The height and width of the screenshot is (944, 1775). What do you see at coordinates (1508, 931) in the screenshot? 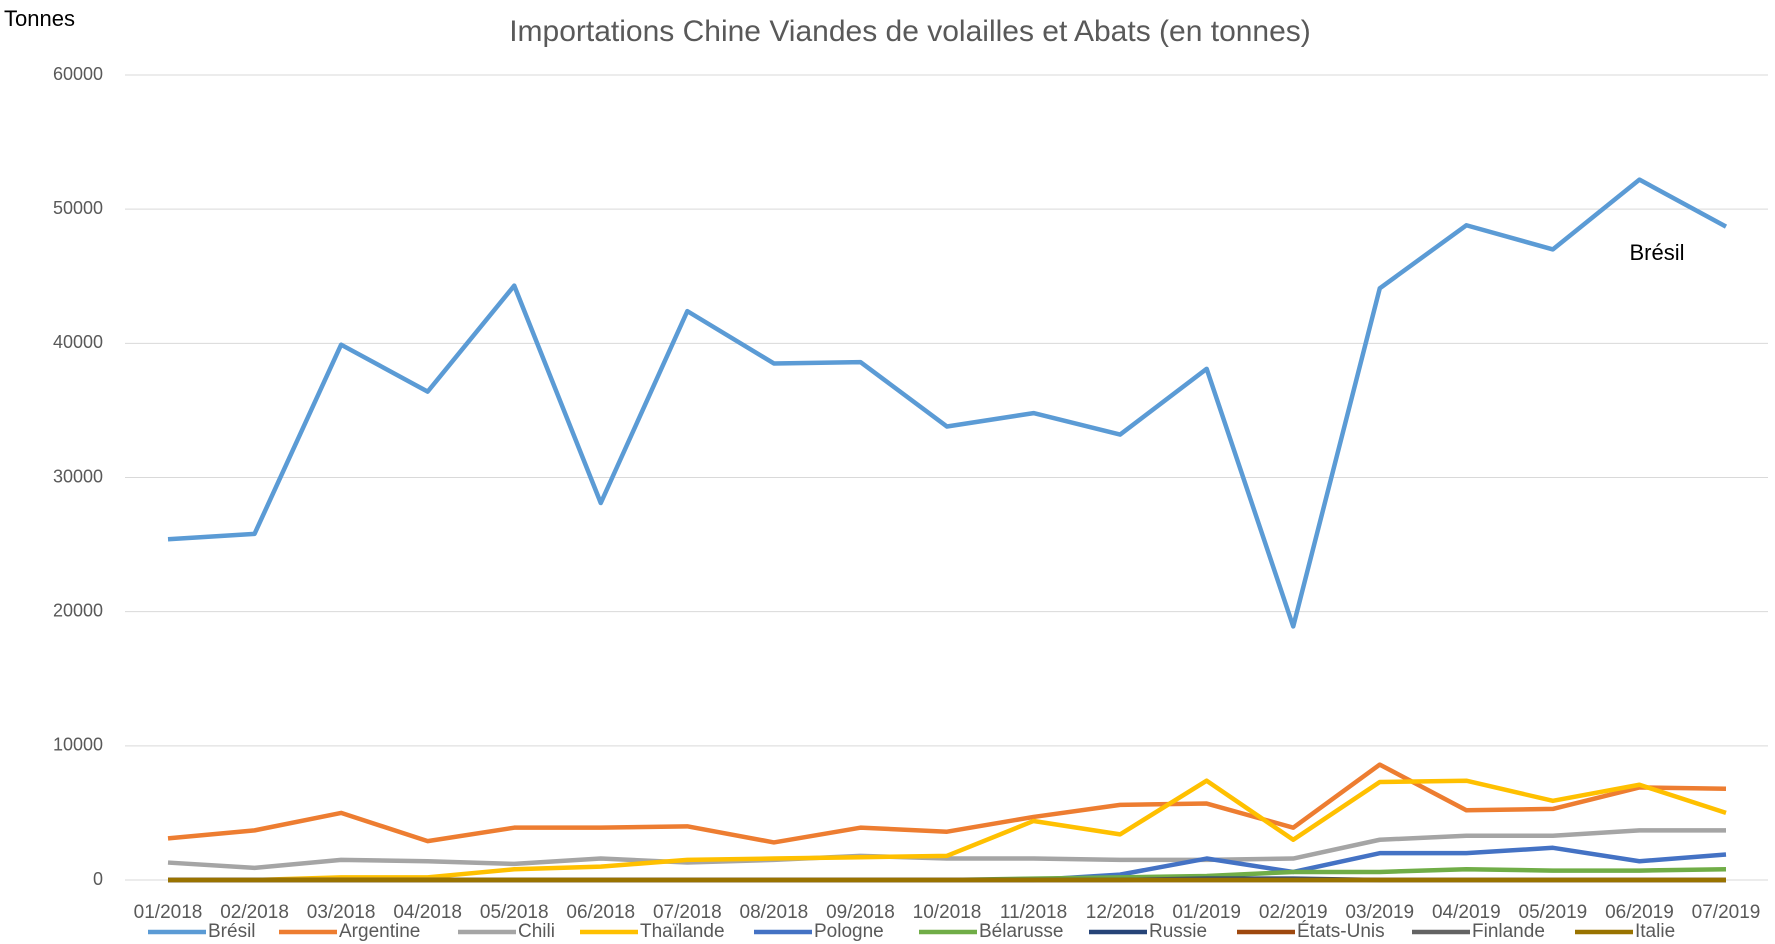
I see `legend-label: Finlande` at bounding box center [1508, 931].